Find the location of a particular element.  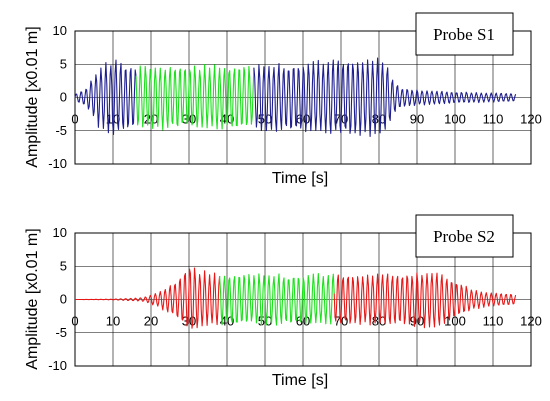

series-lines is located at coordinates (296, 298).